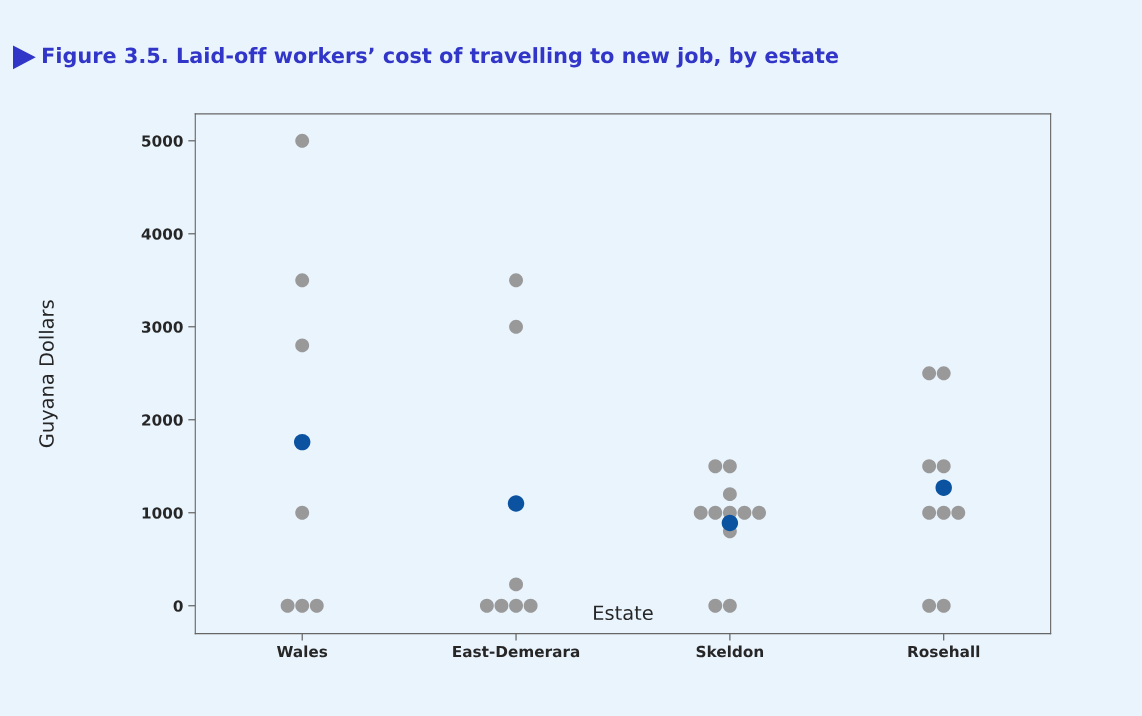 The width and height of the screenshot is (1142, 716). Describe the element at coordinates (944, 651) in the screenshot. I see `x-tick-label: Rosehall` at that location.